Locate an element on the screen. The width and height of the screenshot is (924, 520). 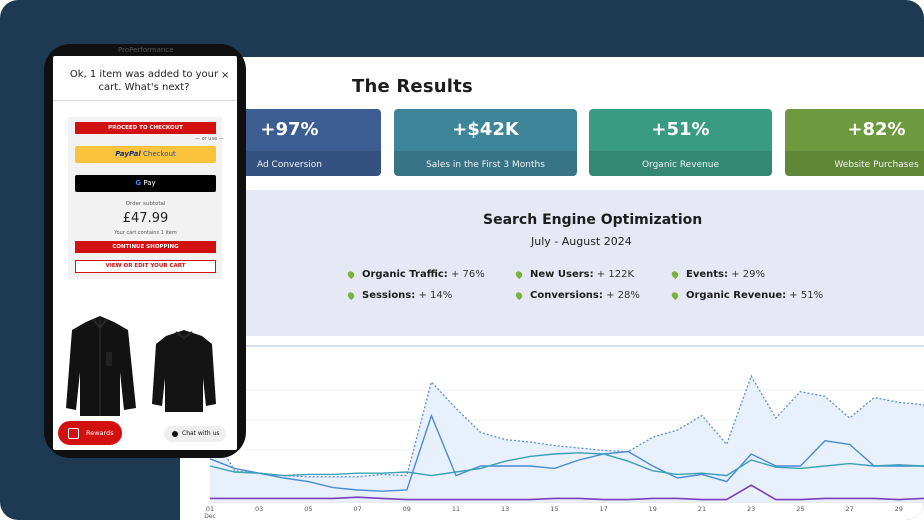
chat-label: Chat with us is located at coordinates (201, 433).